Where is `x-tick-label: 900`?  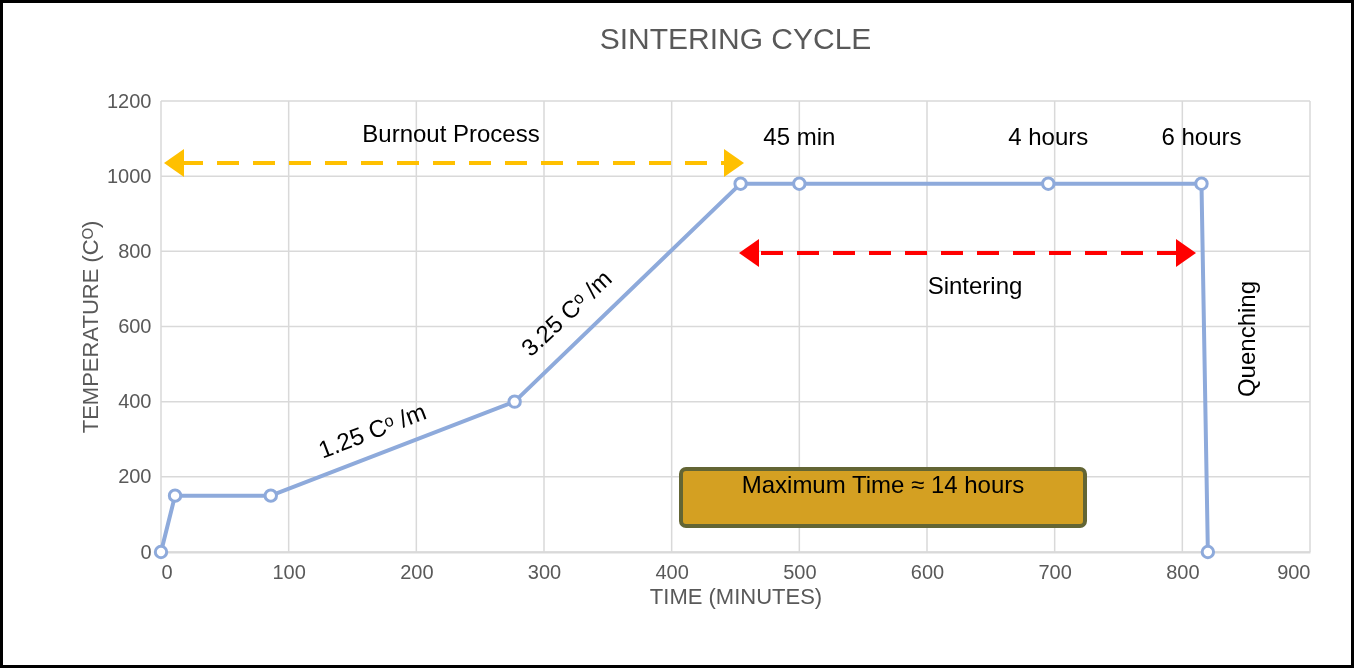
x-tick-label: 900 is located at coordinates (1294, 571).